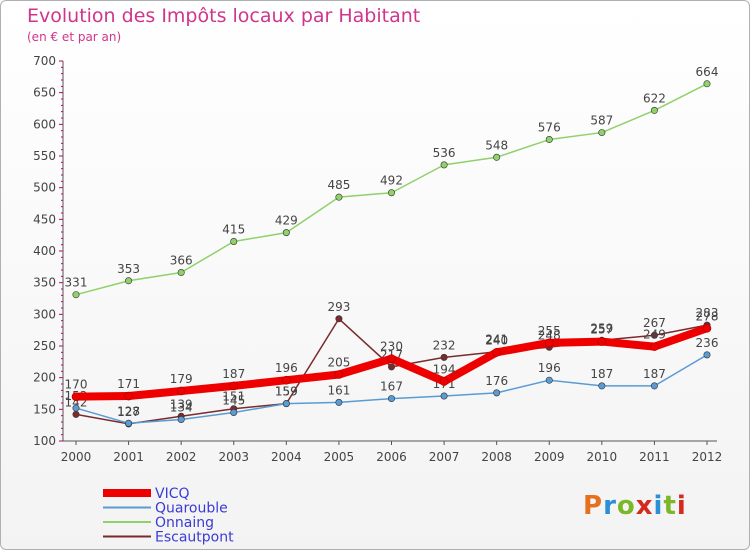  Describe the element at coordinates (654, 374) in the screenshot. I see `data-label: 187` at that location.